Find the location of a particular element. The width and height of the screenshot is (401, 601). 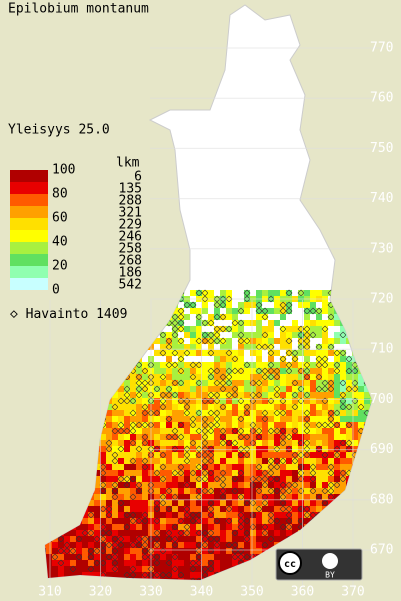

observation-marker is located at coordinates (211, 323).